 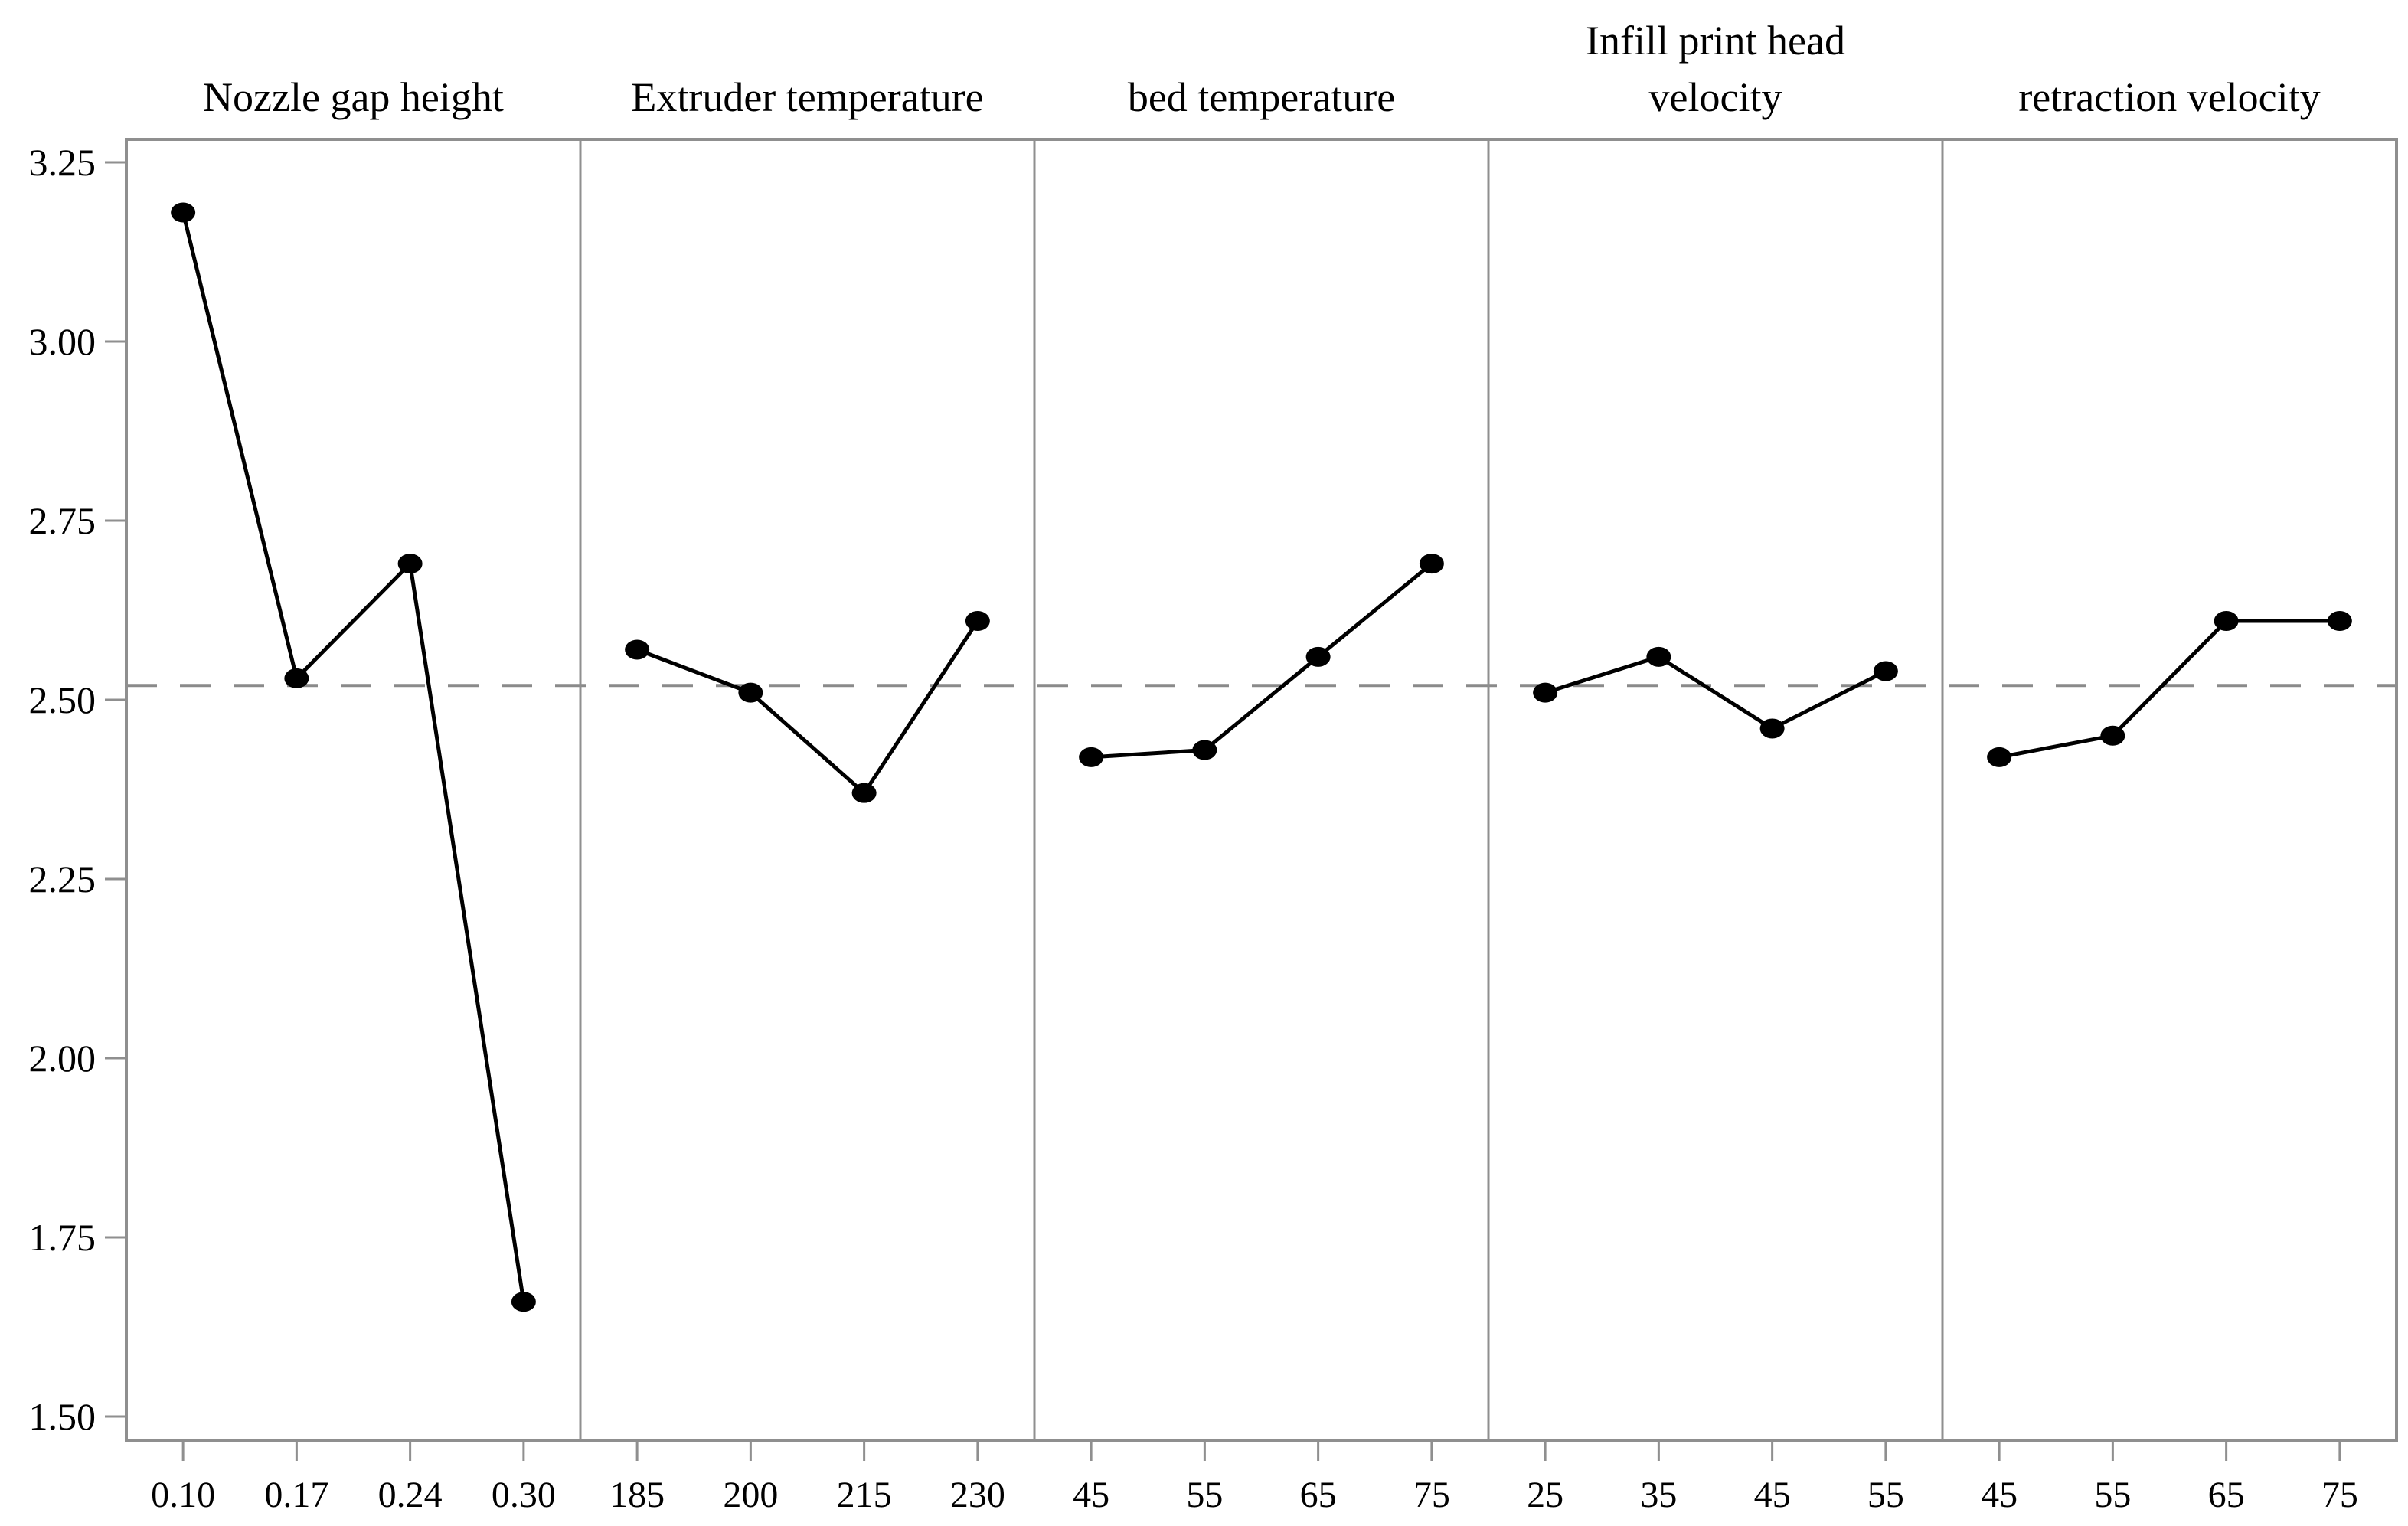 What do you see at coordinates (62, 879) in the screenshot?
I see `y-tick-label: 2.25` at bounding box center [62, 879].